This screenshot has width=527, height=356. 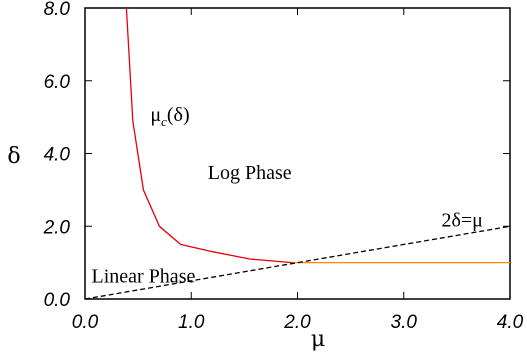 What do you see at coordinates (461, 220) in the screenshot?
I see `annotation-label: 2δ=μ` at bounding box center [461, 220].